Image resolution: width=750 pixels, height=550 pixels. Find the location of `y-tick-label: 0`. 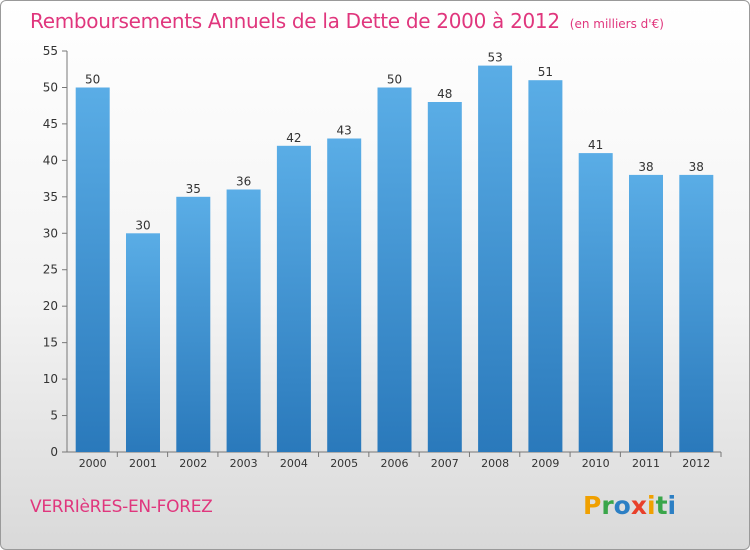

y-tick-label: 0 is located at coordinates (54, 452).